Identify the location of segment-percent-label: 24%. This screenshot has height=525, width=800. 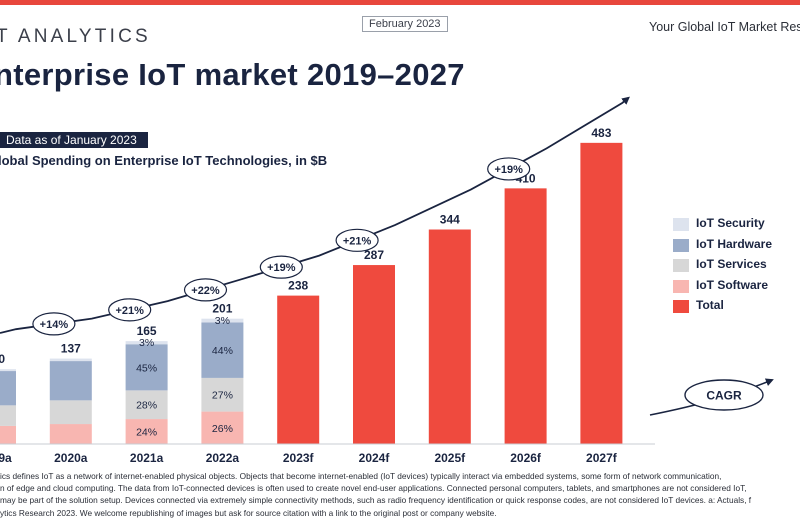
(146, 433).